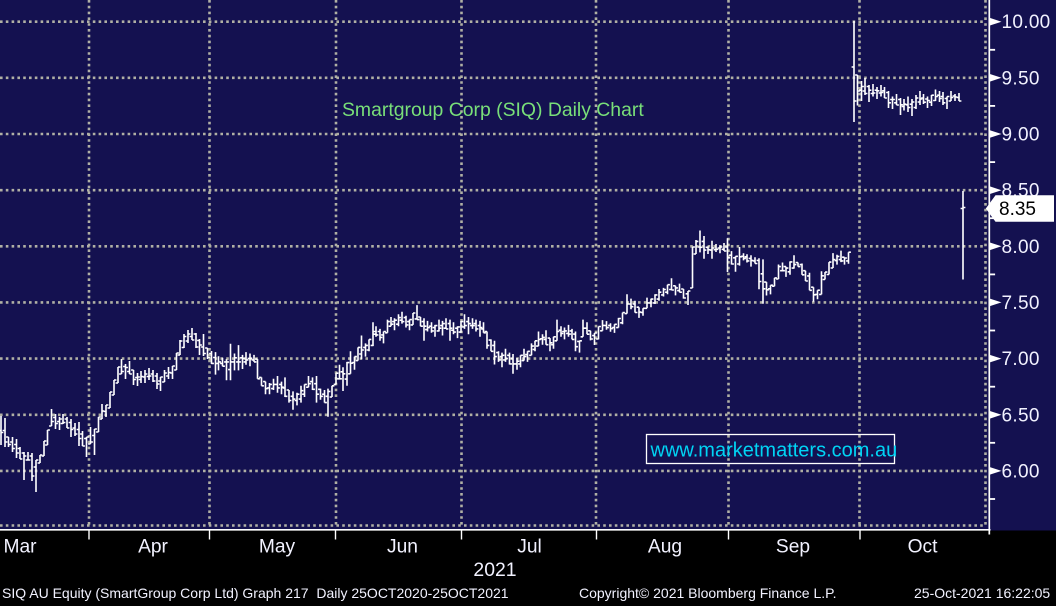  I want to click on svg-text: Jun, so click(402, 547).